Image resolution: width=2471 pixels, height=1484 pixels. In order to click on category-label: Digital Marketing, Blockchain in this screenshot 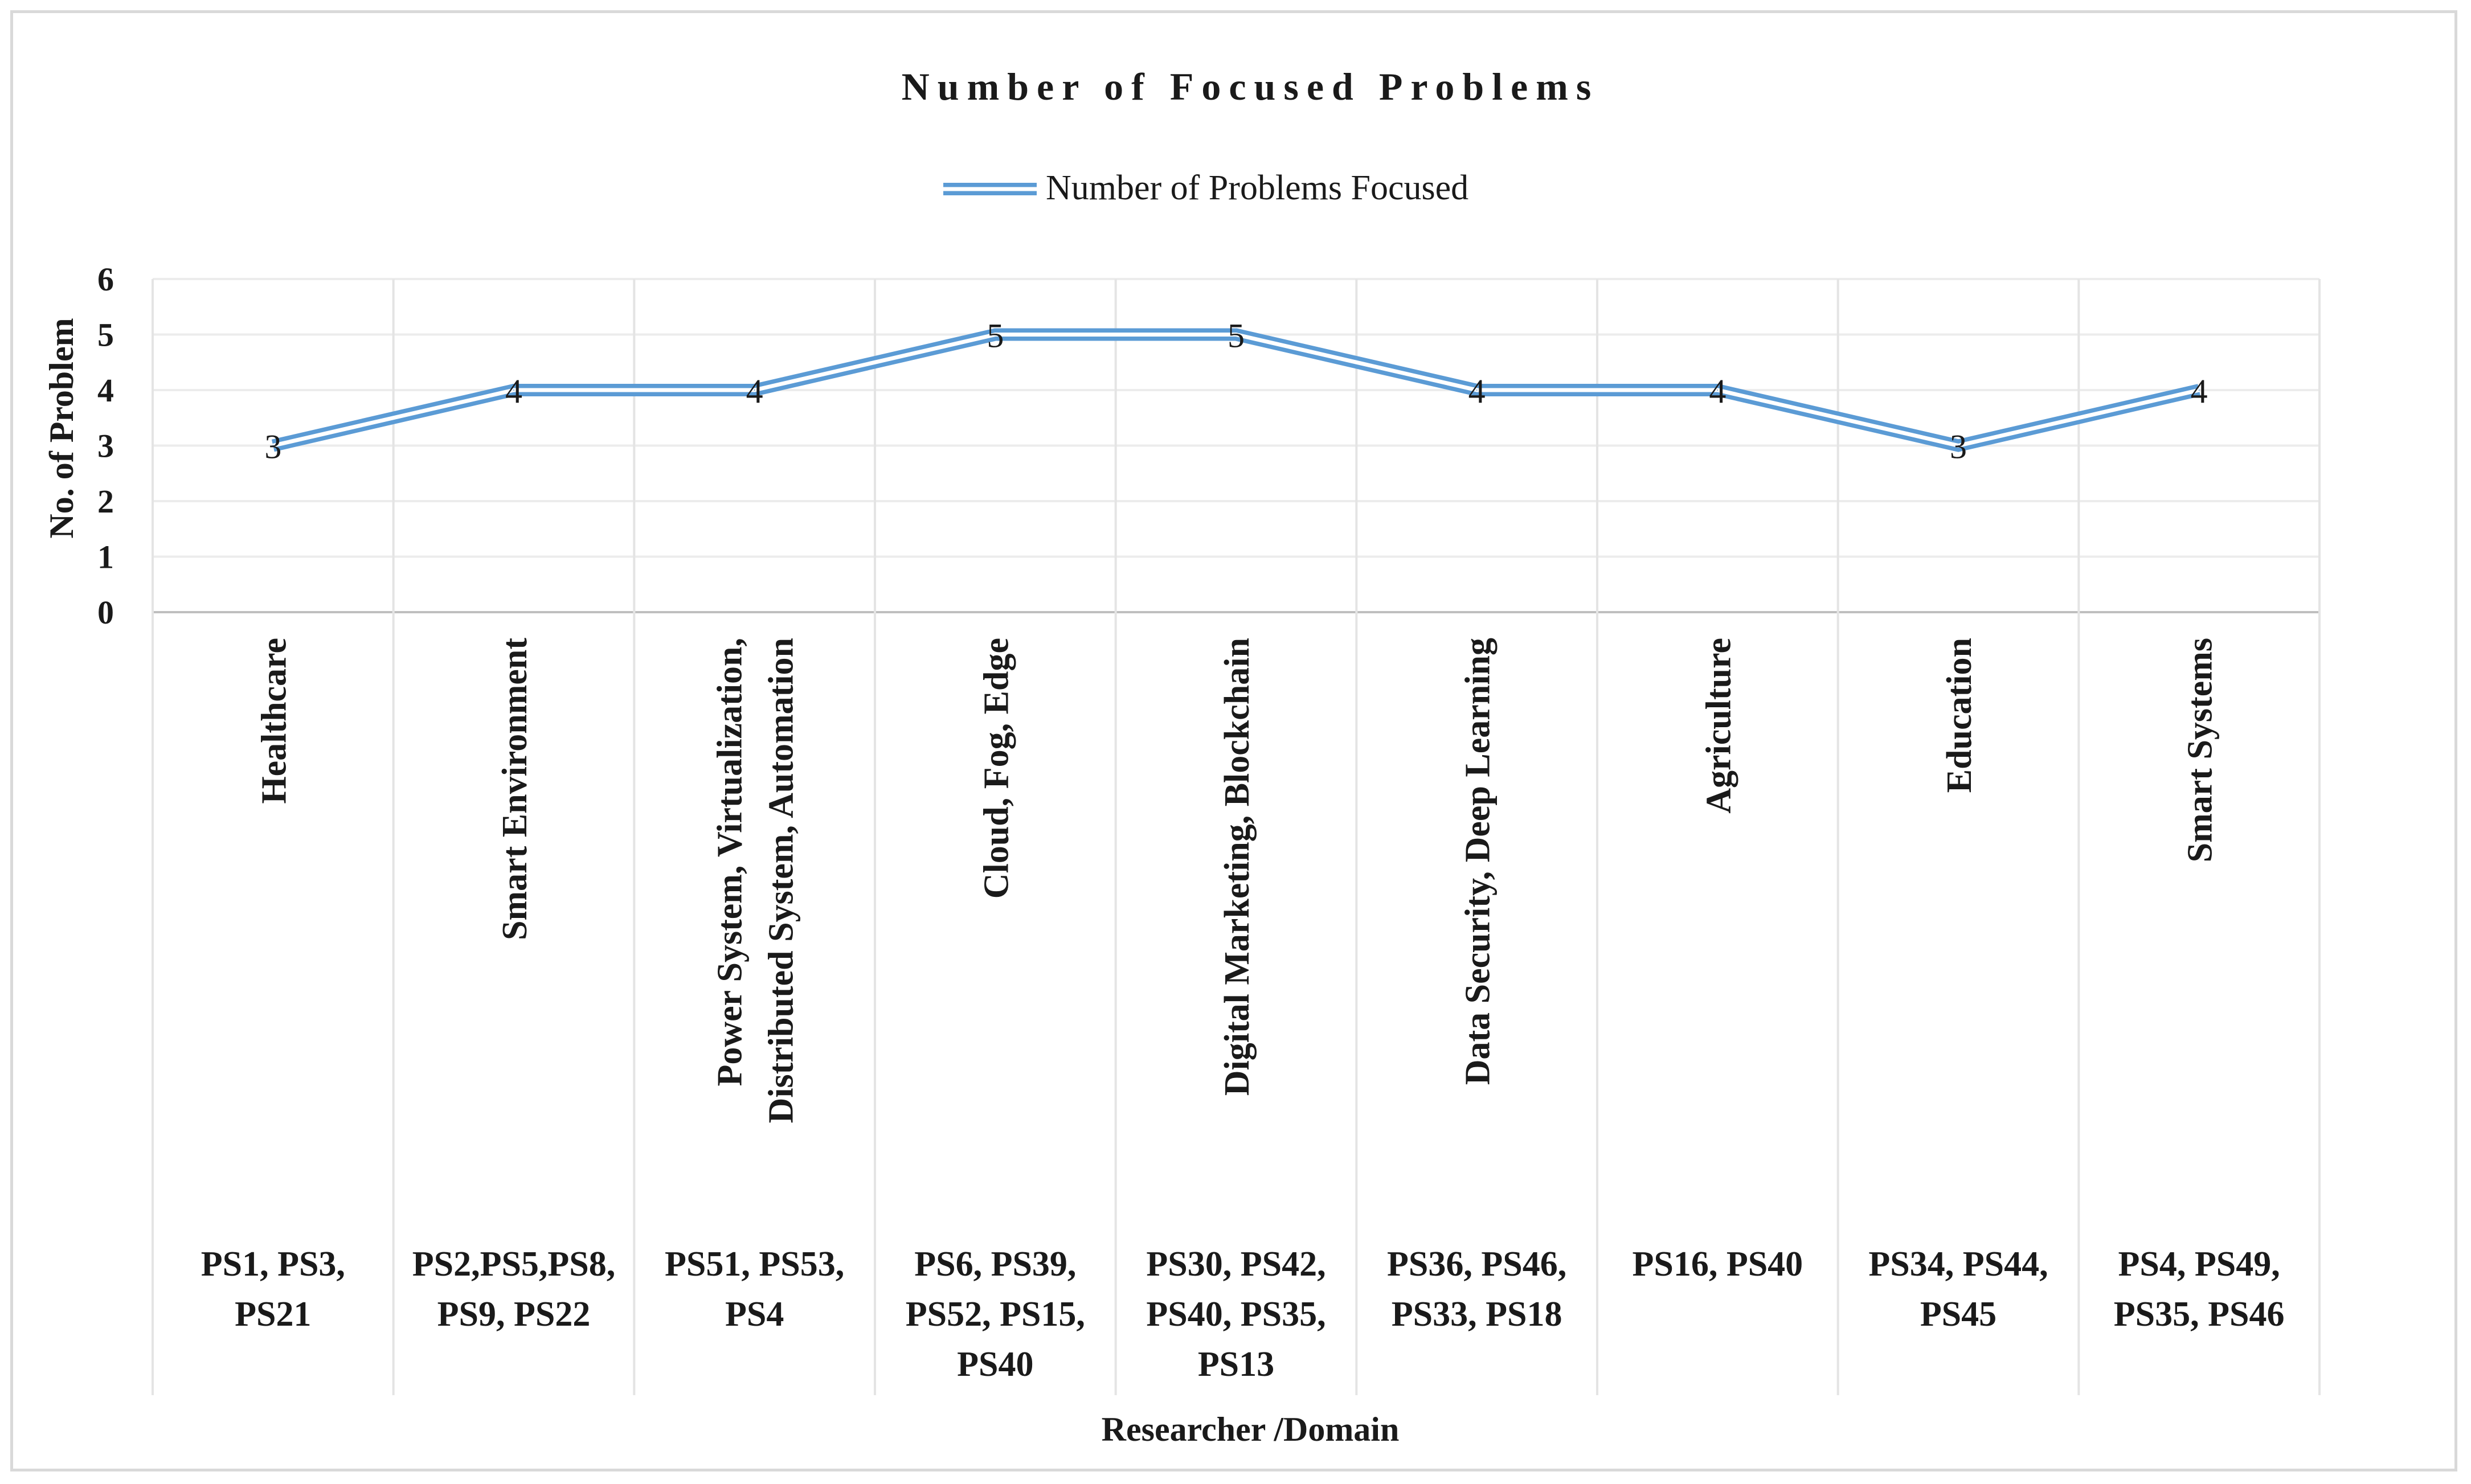, I will do `click(1237, 867)`.